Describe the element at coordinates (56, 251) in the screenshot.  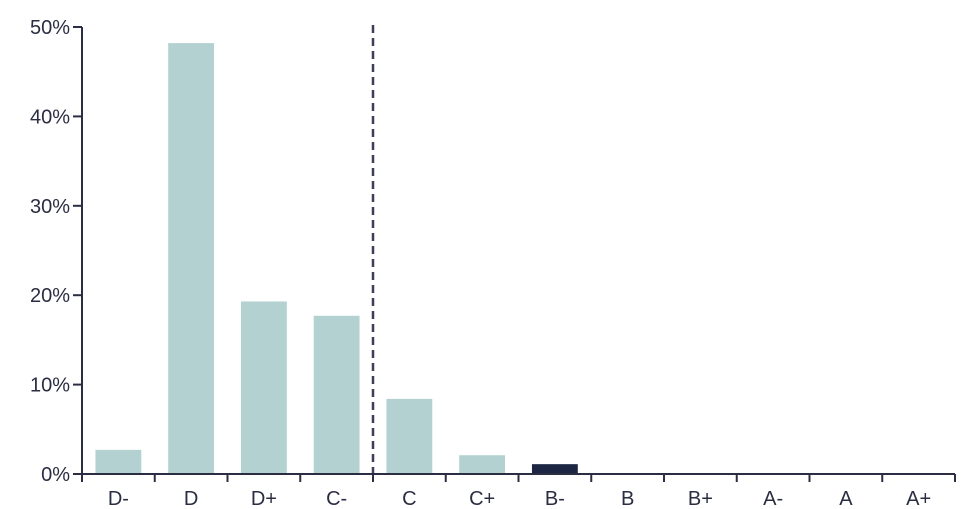
I see `y-axis-ticks: 0% 10% 20% 30% 40% 50%` at that location.